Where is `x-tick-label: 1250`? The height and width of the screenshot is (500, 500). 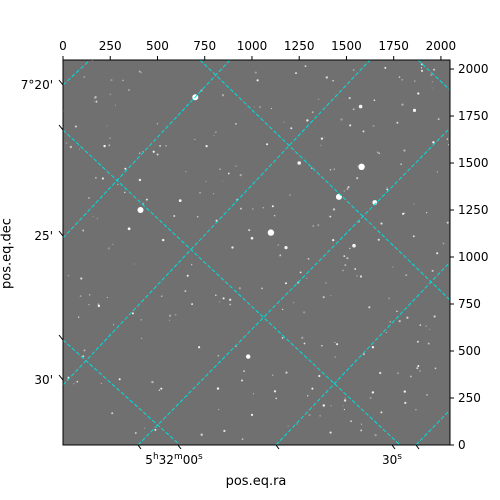 x-tick-label: 1250 is located at coordinates (299, 46).